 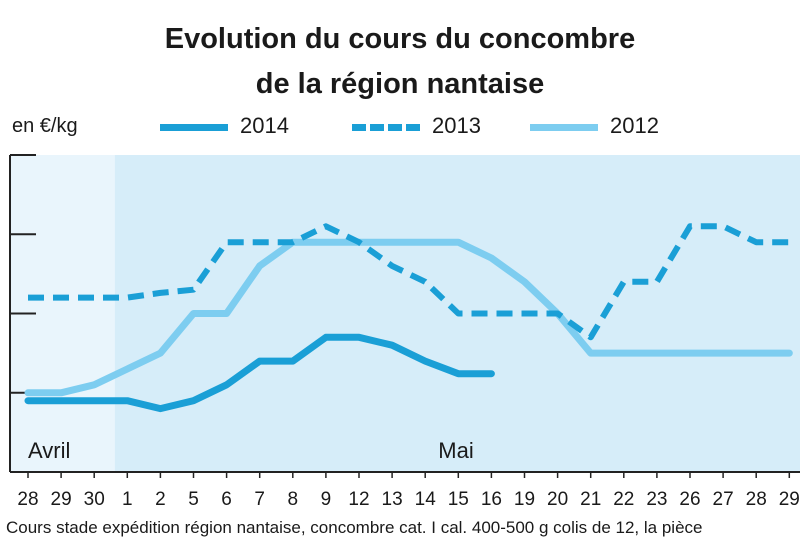 What do you see at coordinates (656, 499) in the screenshot?
I see `x-tick-label-19: 23` at bounding box center [656, 499].